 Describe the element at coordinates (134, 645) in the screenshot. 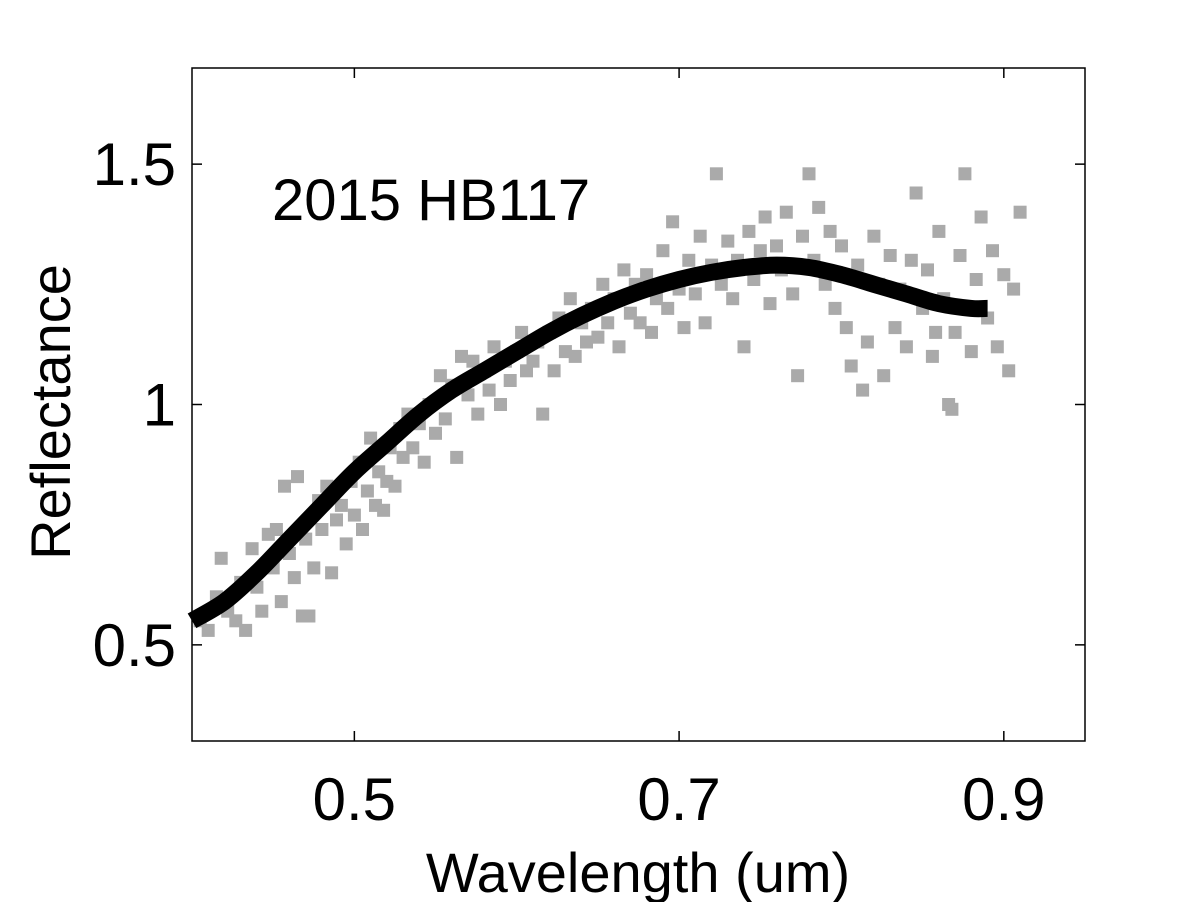

I see `y-tick-label: 0.5` at that location.